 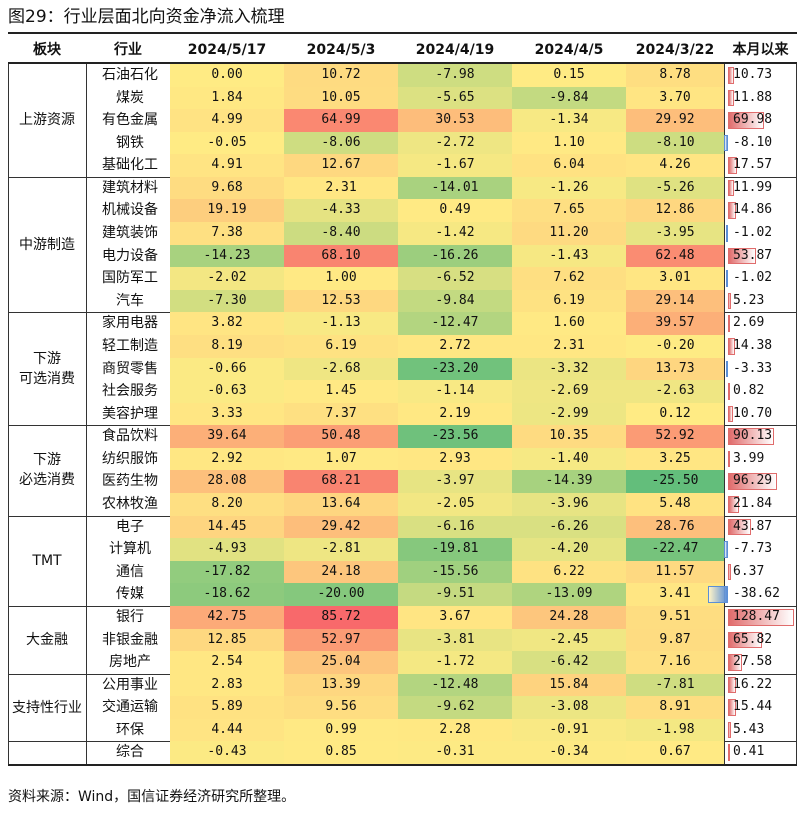 I want to click on header-cell: 本月以来, so click(x=760, y=50).